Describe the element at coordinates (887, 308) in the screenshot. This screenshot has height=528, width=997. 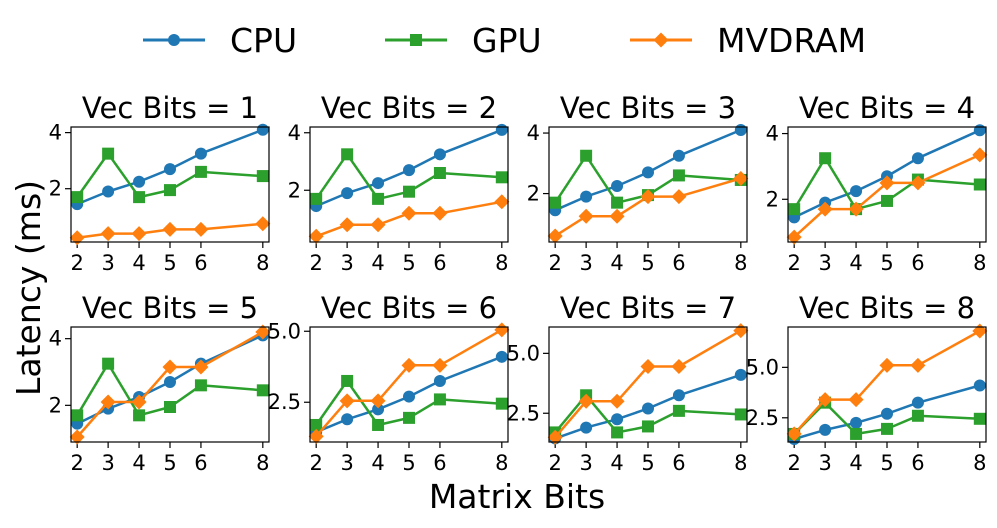
I see `subplot-title: Vec Bits = 8` at that location.